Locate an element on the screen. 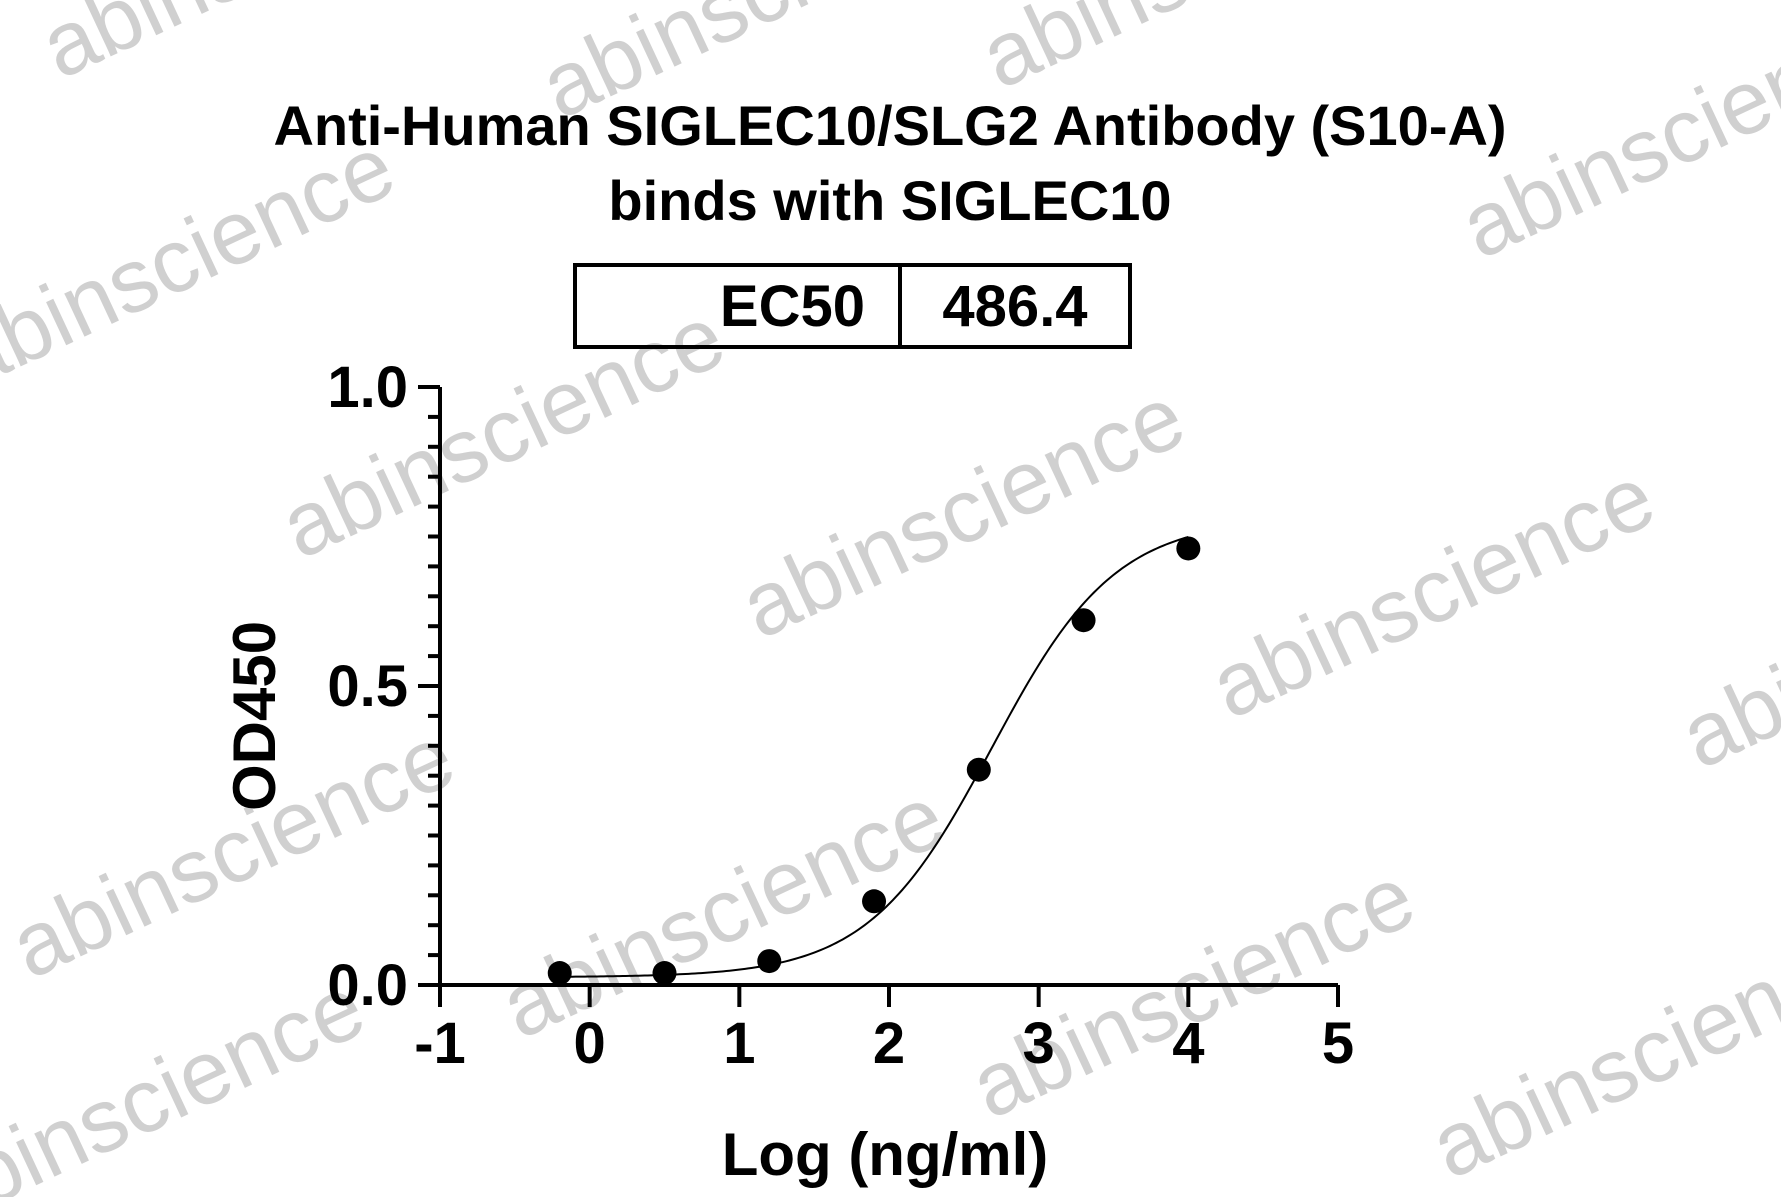 The height and width of the screenshot is (1197, 1781). ec50-label: EC50 is located at coordinates (792, 306).